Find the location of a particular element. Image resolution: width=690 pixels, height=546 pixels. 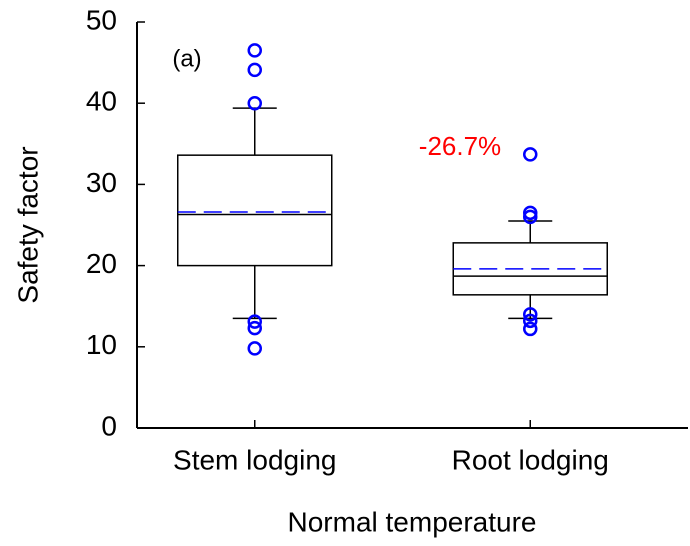

y-tick-label: 30 is located at coordinates (101, 182).